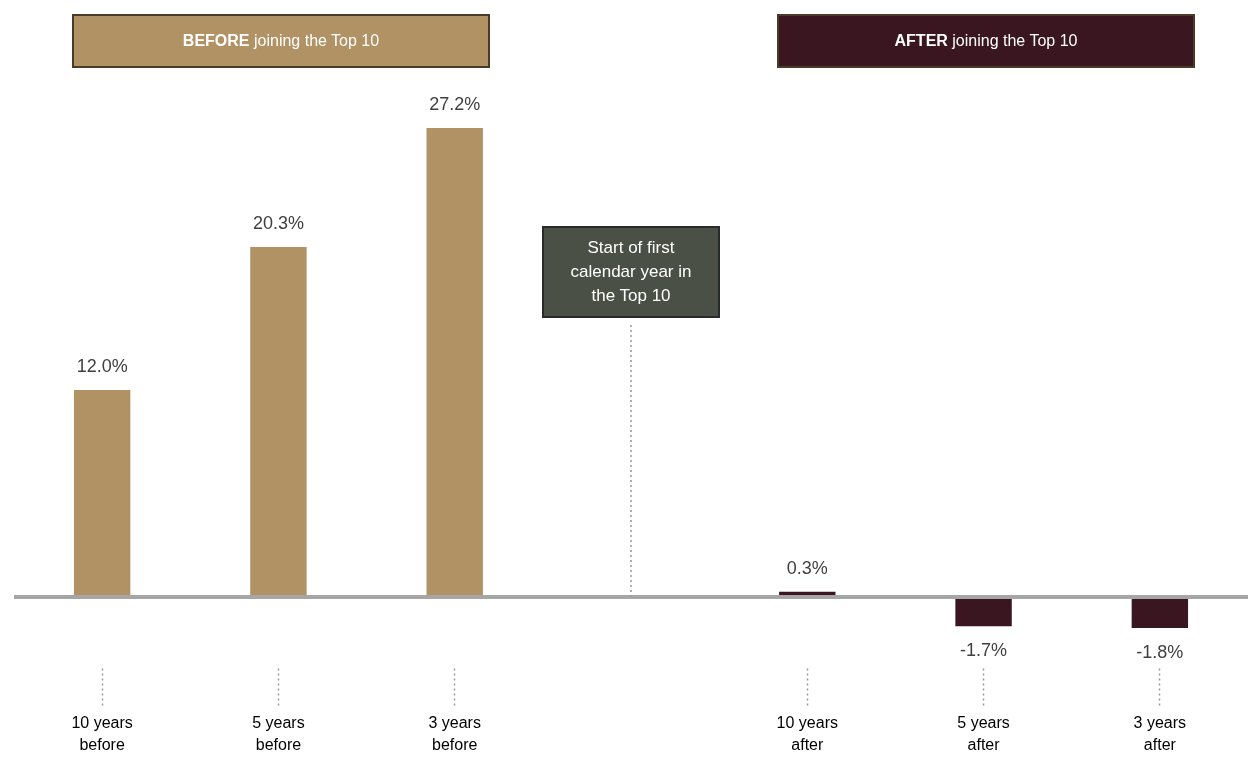 The image size is (1250, 769). Describe the element at coordinates (1160, 733) in the screenshot. I see `x-tick-label: 3 years after` at that location.